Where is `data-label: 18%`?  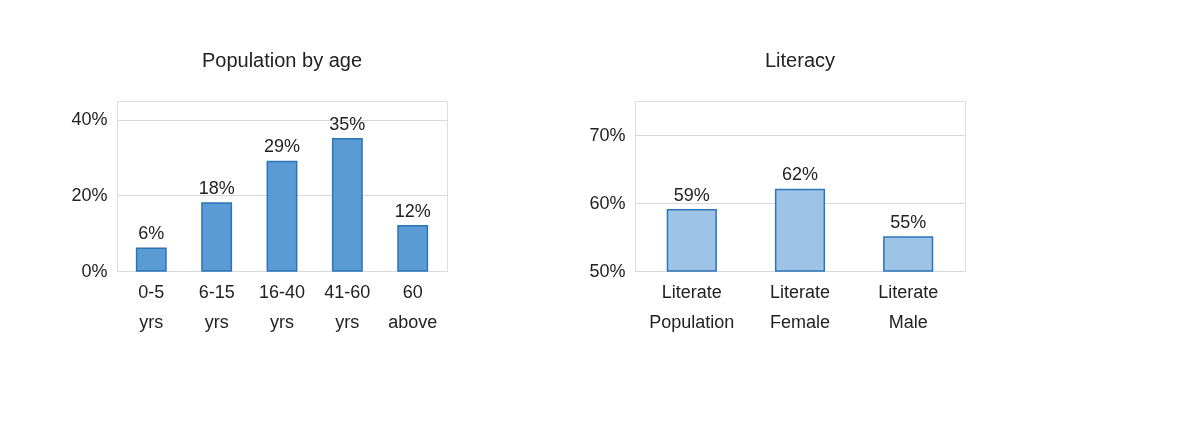
data-label: 18% is located at coordinates (216, 188).